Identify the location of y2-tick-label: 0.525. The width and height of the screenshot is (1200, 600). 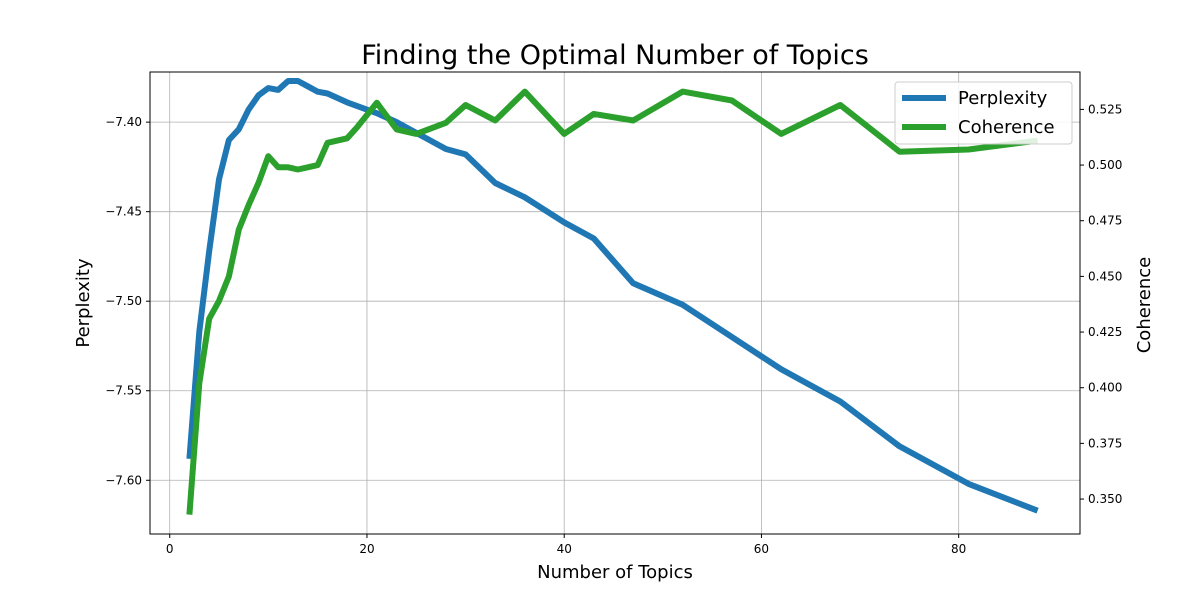
(1105, 109).